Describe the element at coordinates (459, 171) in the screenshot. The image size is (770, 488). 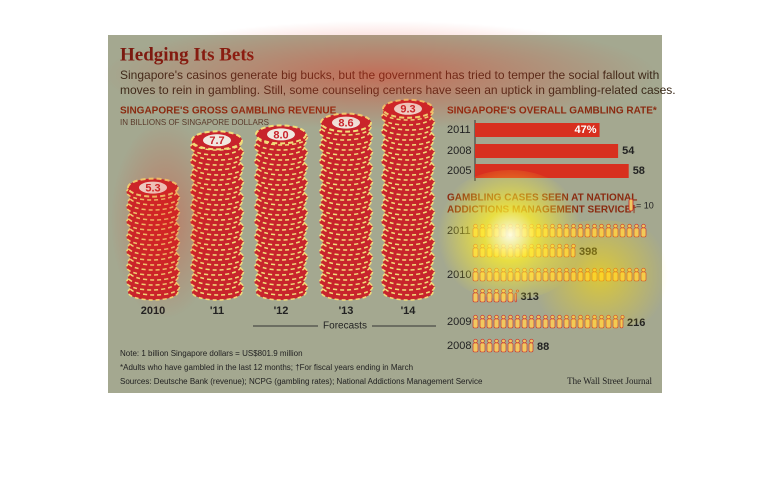
I see `category-label: 2005` at that location.